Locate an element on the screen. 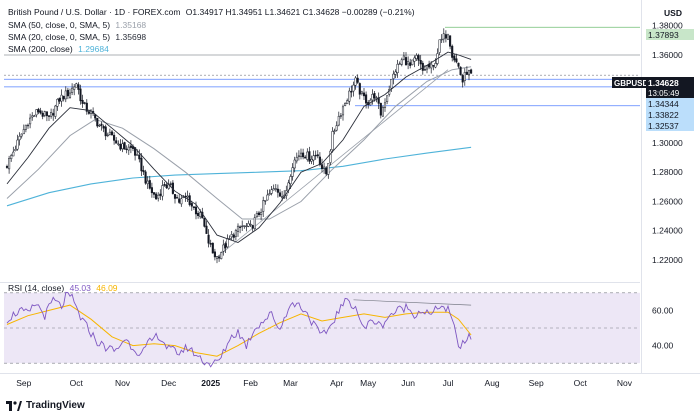  sma200-legend-value: 1.29684 is located at coordinates (93, 49).